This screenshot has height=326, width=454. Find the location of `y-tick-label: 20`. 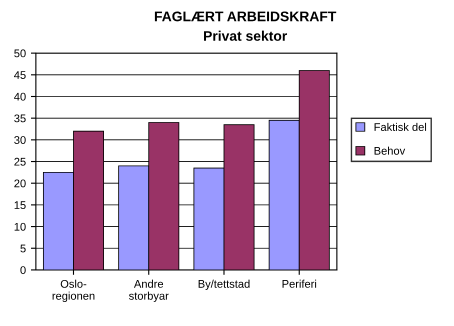

y-tick-label: 20 is located at coordinates (20, 183).